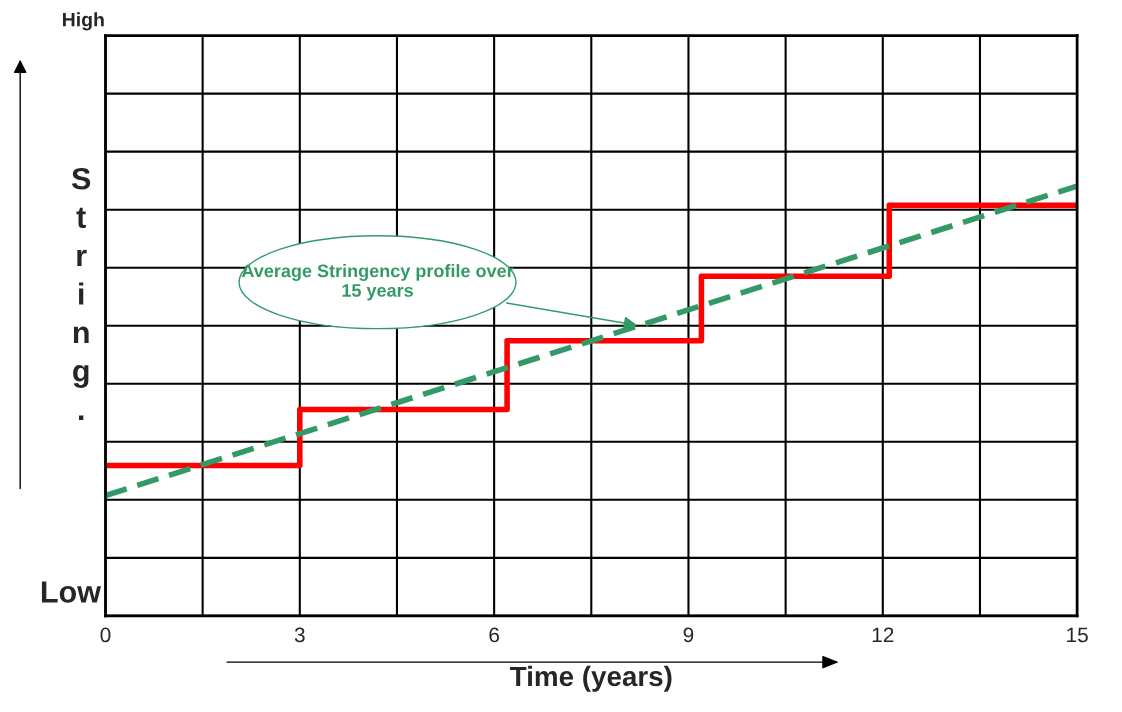  What do you see at coordinates (494, 635) in the screenshot?
I see `x-tick-label: 6` at bounding box center [494, 635].